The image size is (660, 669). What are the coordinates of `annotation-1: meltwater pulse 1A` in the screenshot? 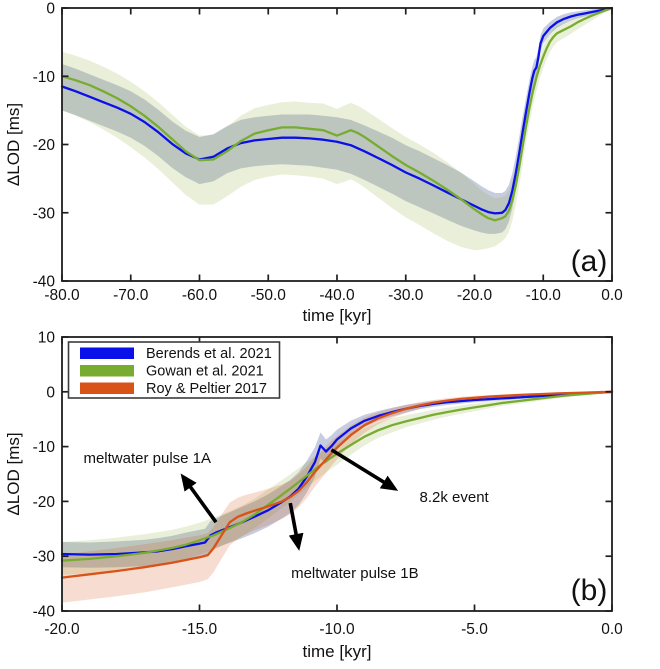 It's located at (150, 487).